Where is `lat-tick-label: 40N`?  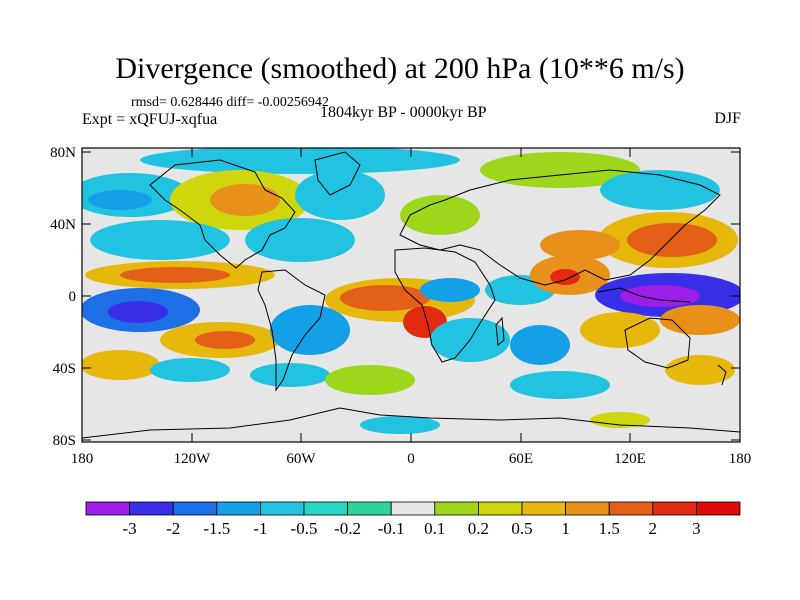 lat-tick-label: 40N is located at coordinates (63, 225).